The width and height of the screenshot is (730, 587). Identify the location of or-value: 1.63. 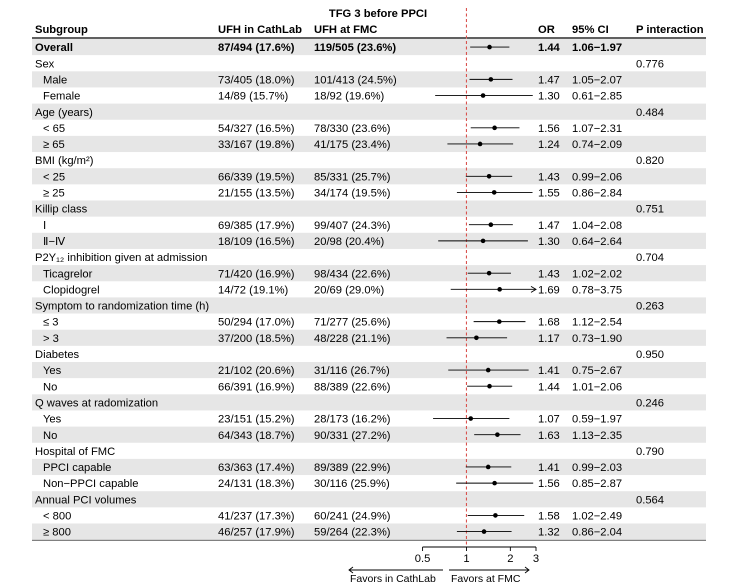
(549, 436).